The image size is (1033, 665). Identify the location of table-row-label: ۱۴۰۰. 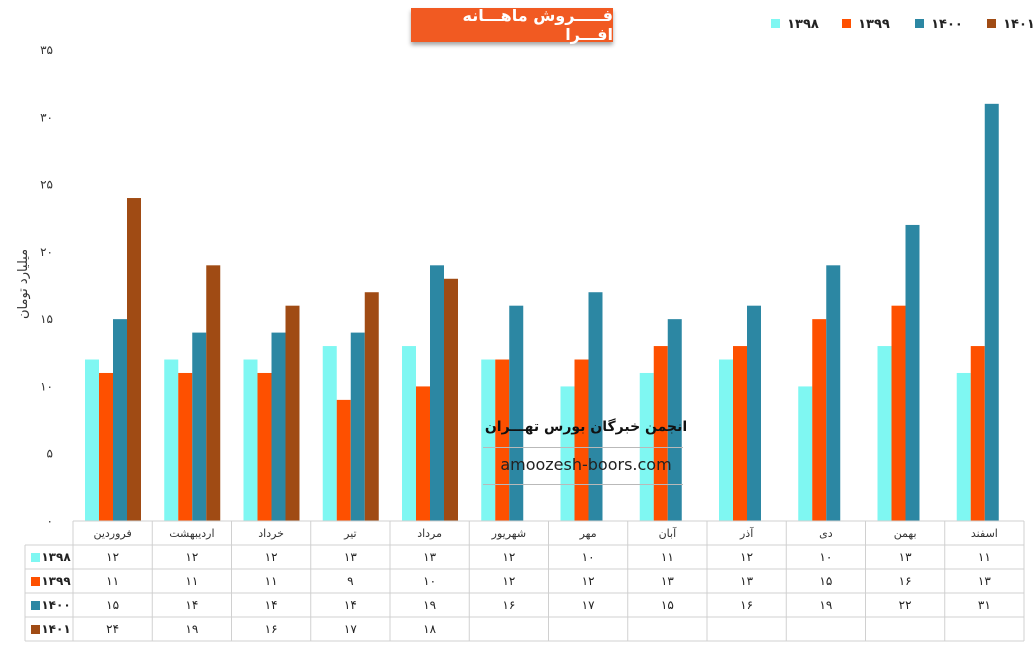
(55, 605).